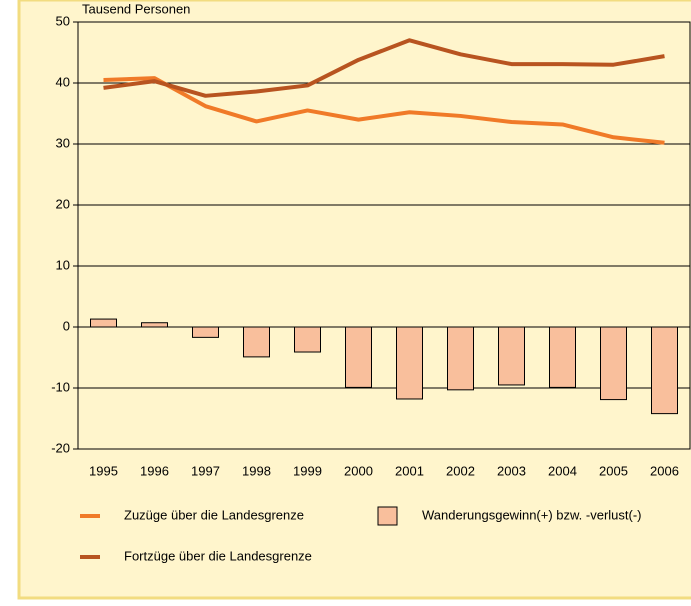 The image size is (691, 606). I want to click on legend-label: Zuzüge über die Landesgrenze, so click(214, 514).